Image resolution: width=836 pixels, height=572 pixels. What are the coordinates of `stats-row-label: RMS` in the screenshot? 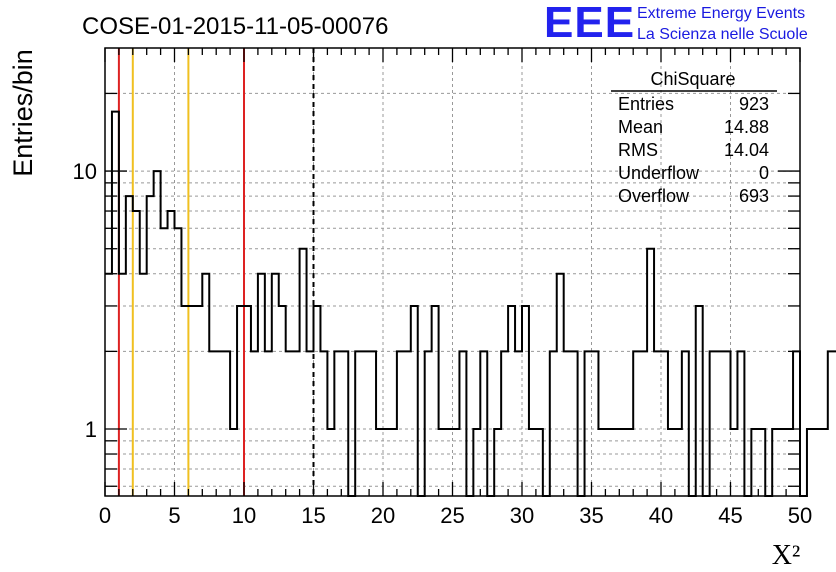 It's located at (638, 150).